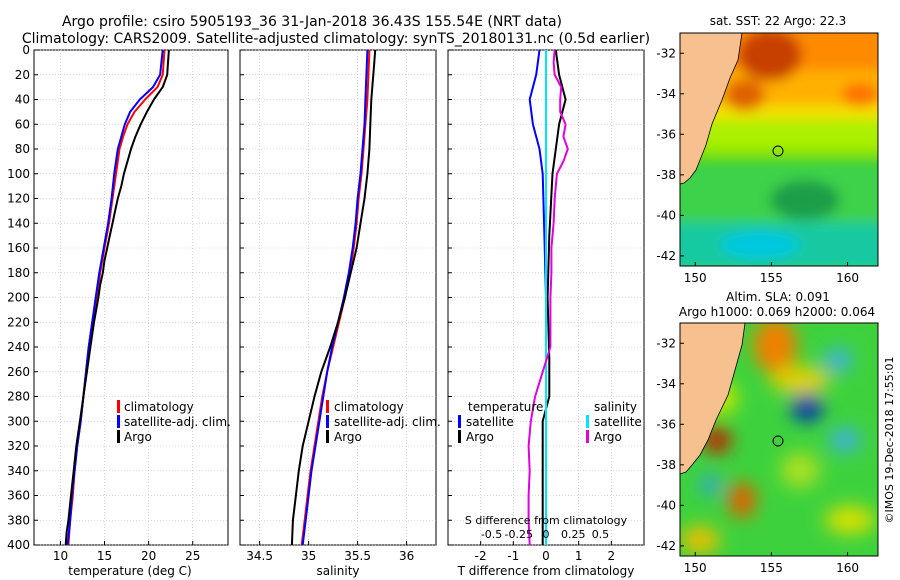  I want to click on salinity-x-tick-label: 35, so click(308, 556).